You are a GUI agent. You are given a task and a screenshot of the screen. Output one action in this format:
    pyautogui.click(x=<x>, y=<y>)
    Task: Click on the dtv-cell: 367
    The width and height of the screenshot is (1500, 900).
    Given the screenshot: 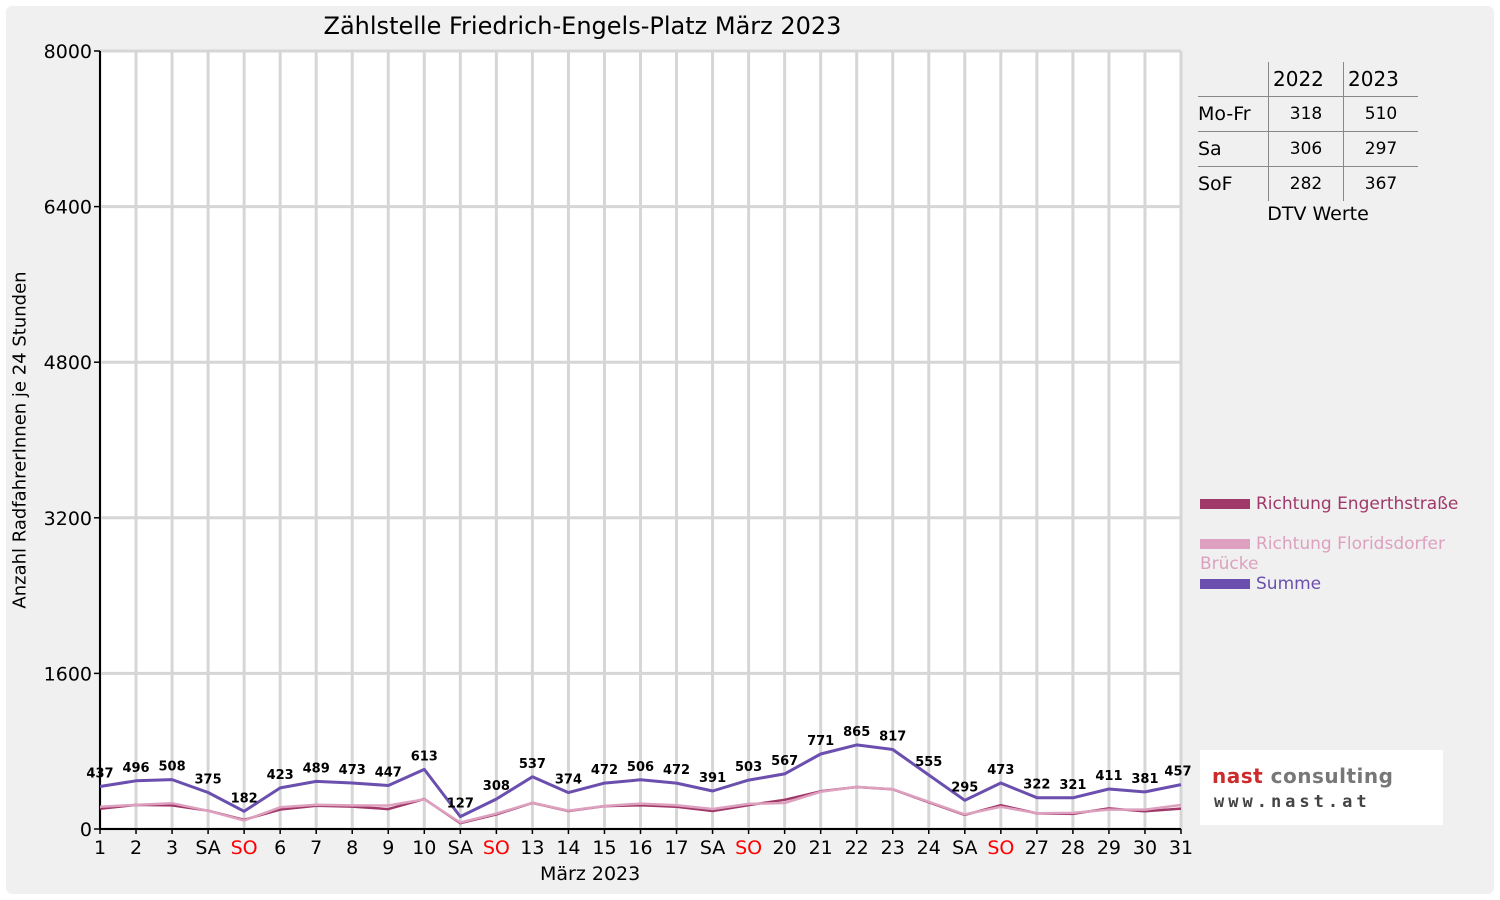 What is the action you would take?
    pyautogui.click(x=1380, y=183)
    